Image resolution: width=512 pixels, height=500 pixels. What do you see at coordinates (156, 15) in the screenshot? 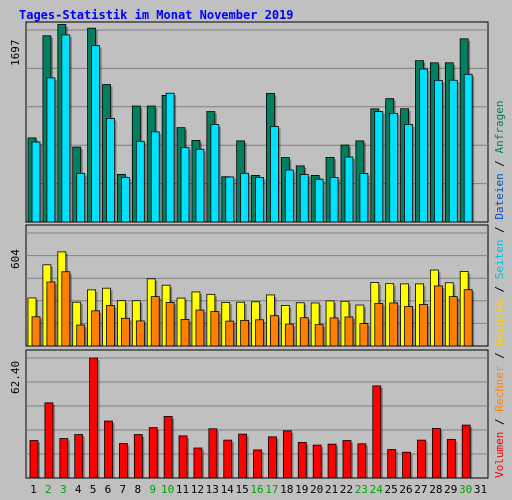
I see `chart-title: Tages-Statistik im Monat November 2019` at bounding box center [156, 15].